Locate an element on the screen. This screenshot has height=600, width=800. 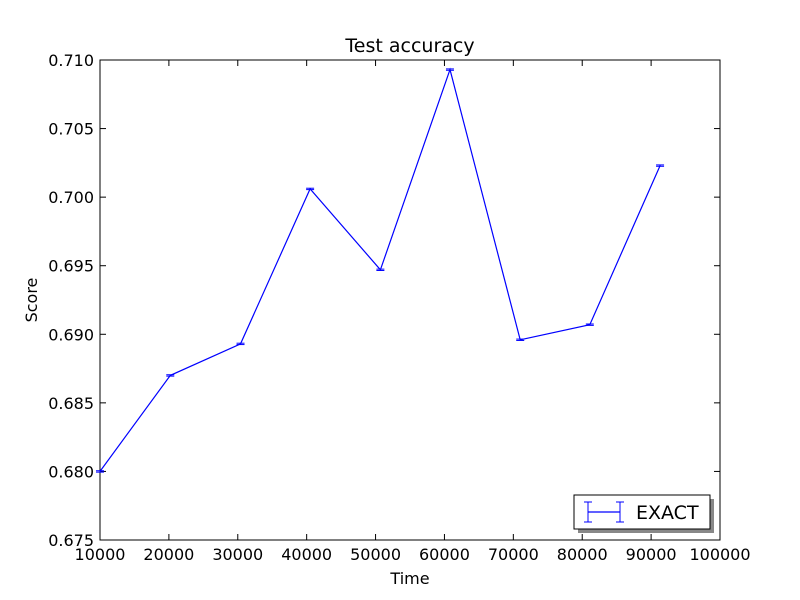
x-tick-label: 100000 is located at coordinates (719, 554).